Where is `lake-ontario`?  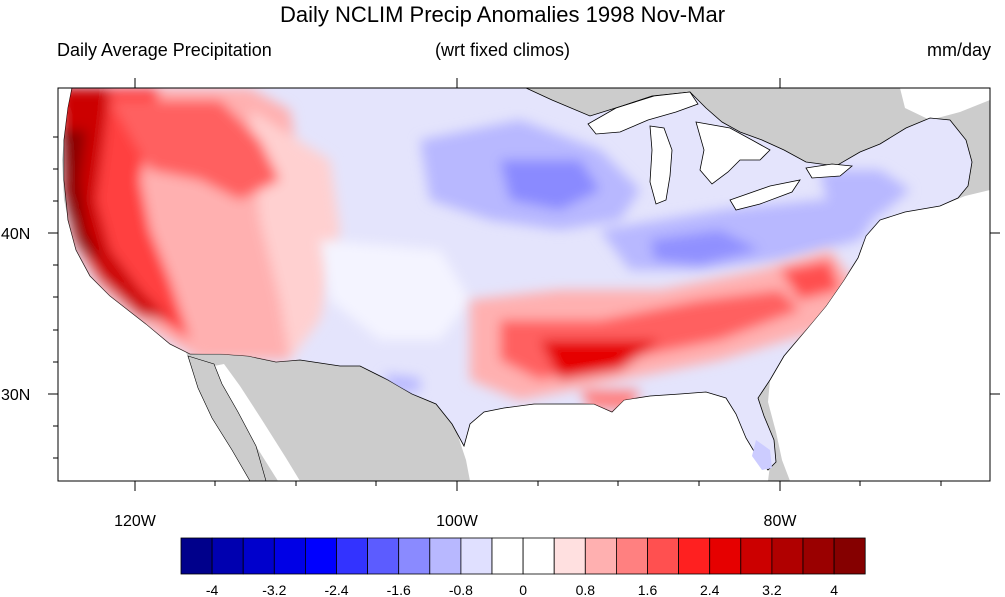
lake-ontario is located at coordinates (829, 171).